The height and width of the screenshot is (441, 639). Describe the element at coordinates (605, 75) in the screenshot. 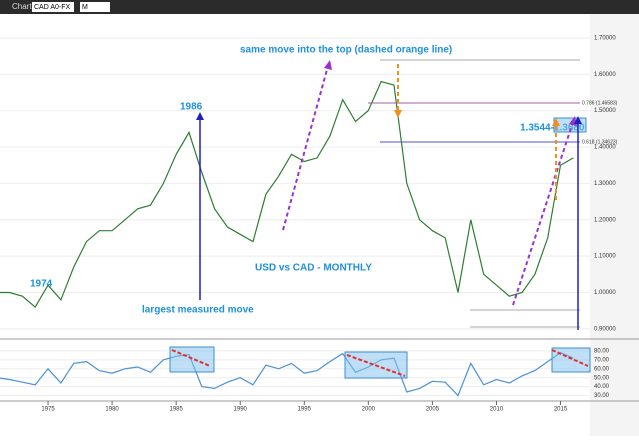

I see `y-tick-label: 1.60000` at that location.